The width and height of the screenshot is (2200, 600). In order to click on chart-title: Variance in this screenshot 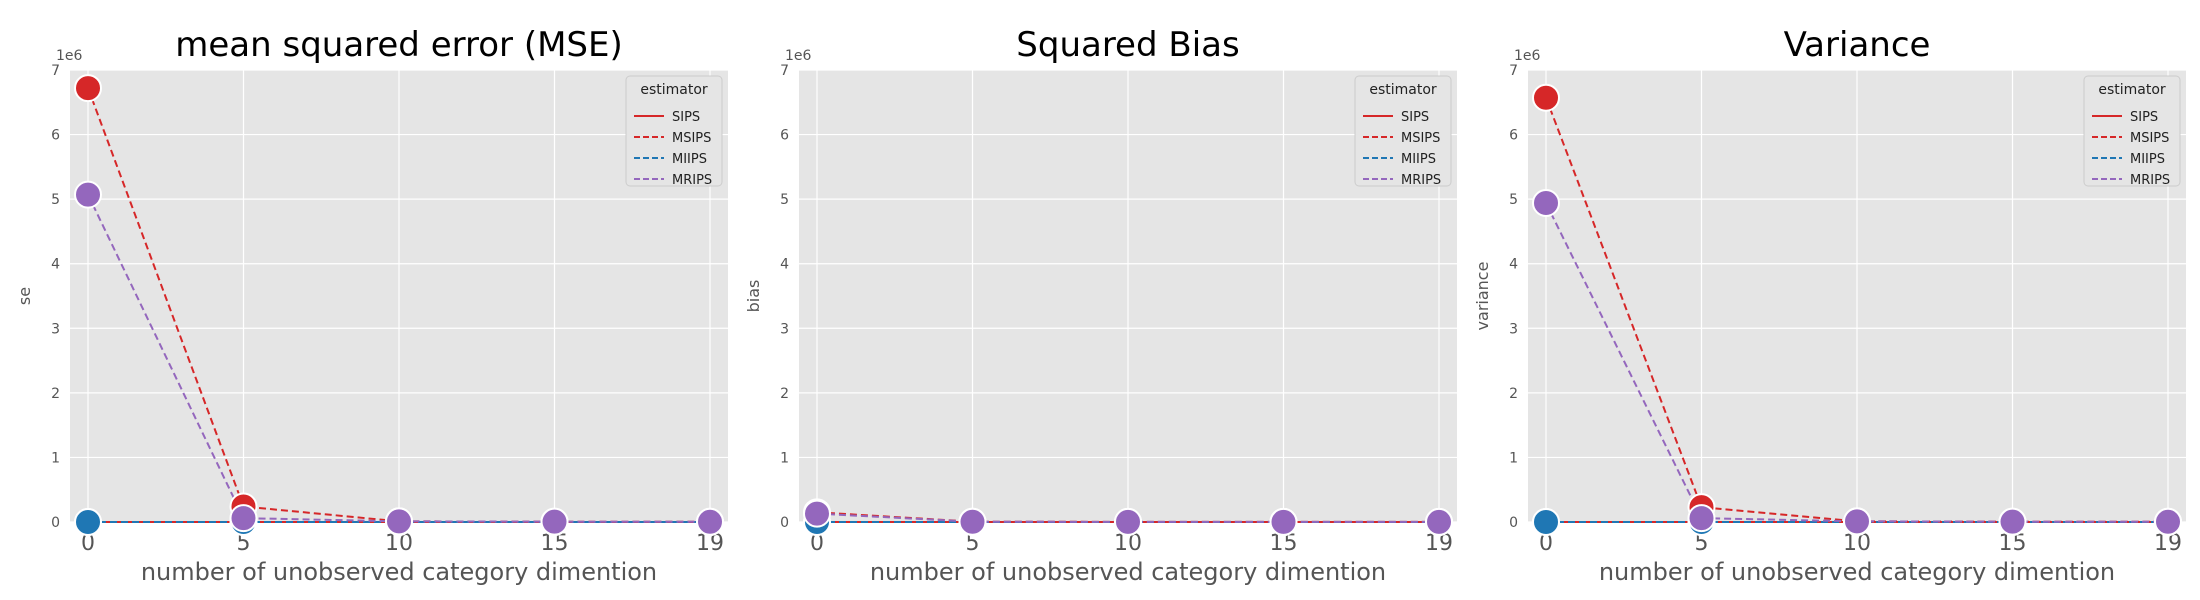, I will do `click(1857, 45)`.